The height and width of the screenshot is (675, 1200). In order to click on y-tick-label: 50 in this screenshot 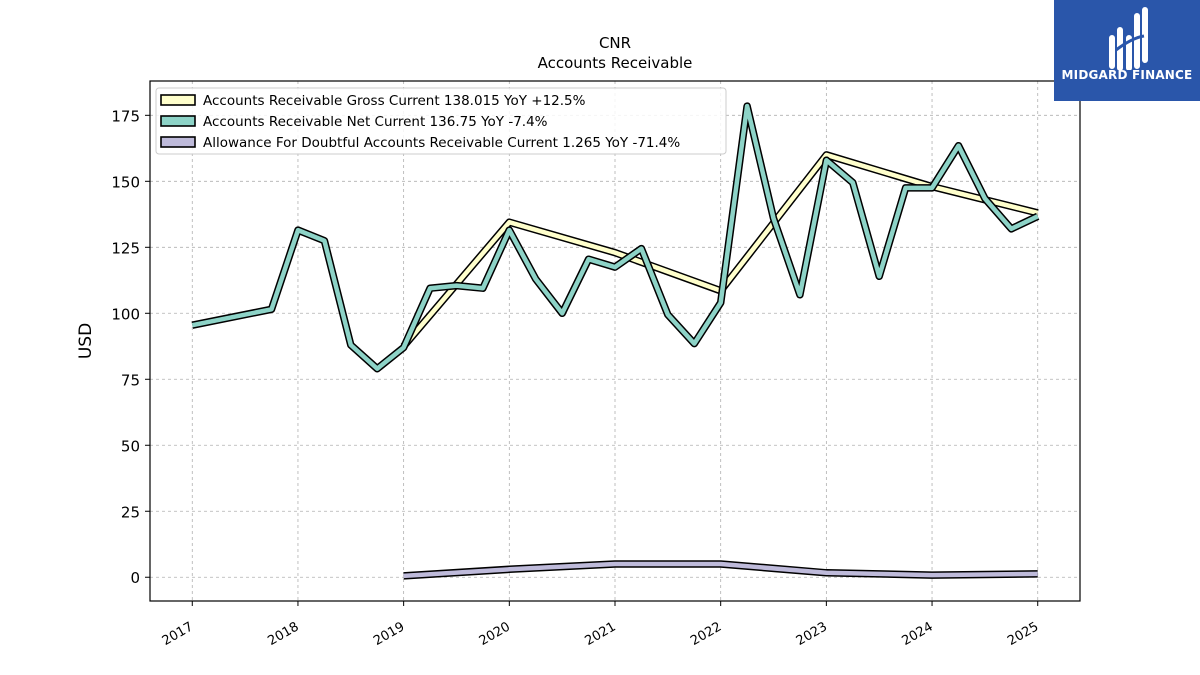, I will do `click(130, 446)`.